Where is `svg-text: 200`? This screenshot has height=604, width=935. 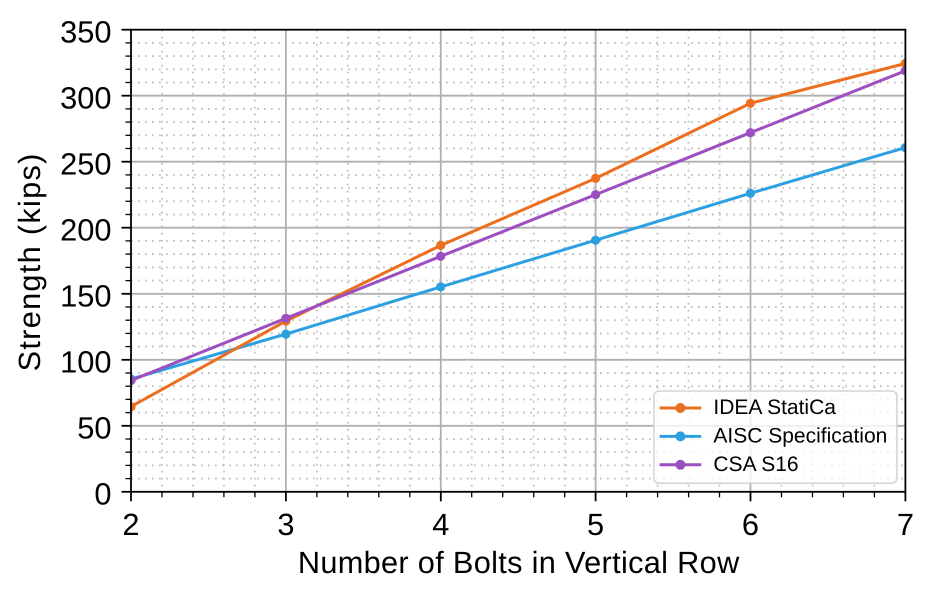
svg-text: 200 is located at coordinates (85, 229).